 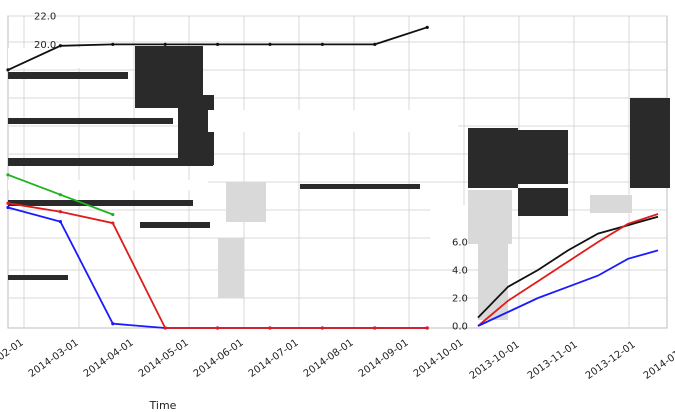 I want to click on x-tick-label: 2014-05-01, so click(x=164, y=358).